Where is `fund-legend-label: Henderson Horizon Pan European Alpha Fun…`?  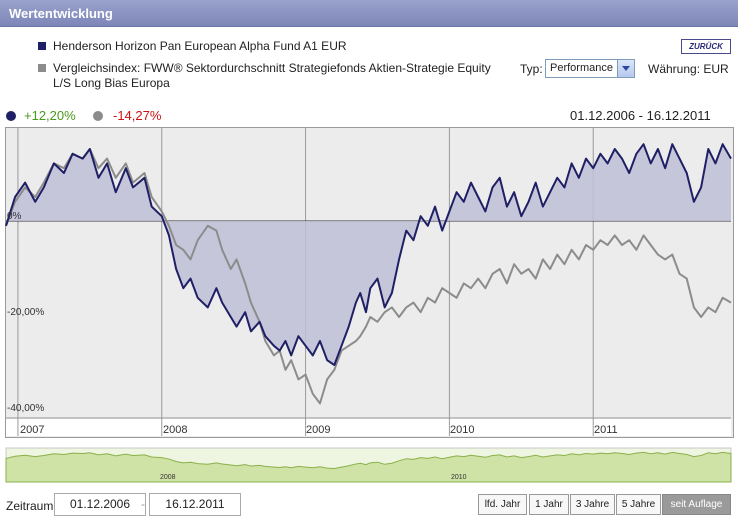 fund-legend-label: Henderson Horizon Pan European Alpha Fun… is located at coordinates (200, 46).